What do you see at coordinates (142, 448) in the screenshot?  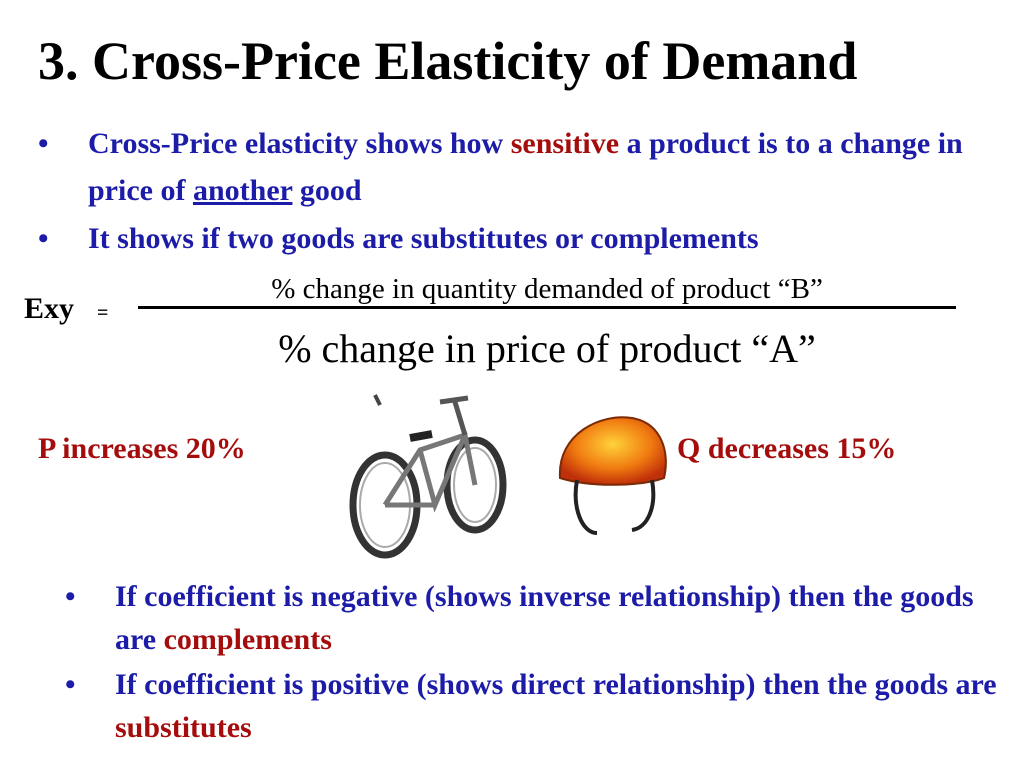 I see `example-left: P increases 20%` at bounding box center [142, 448].